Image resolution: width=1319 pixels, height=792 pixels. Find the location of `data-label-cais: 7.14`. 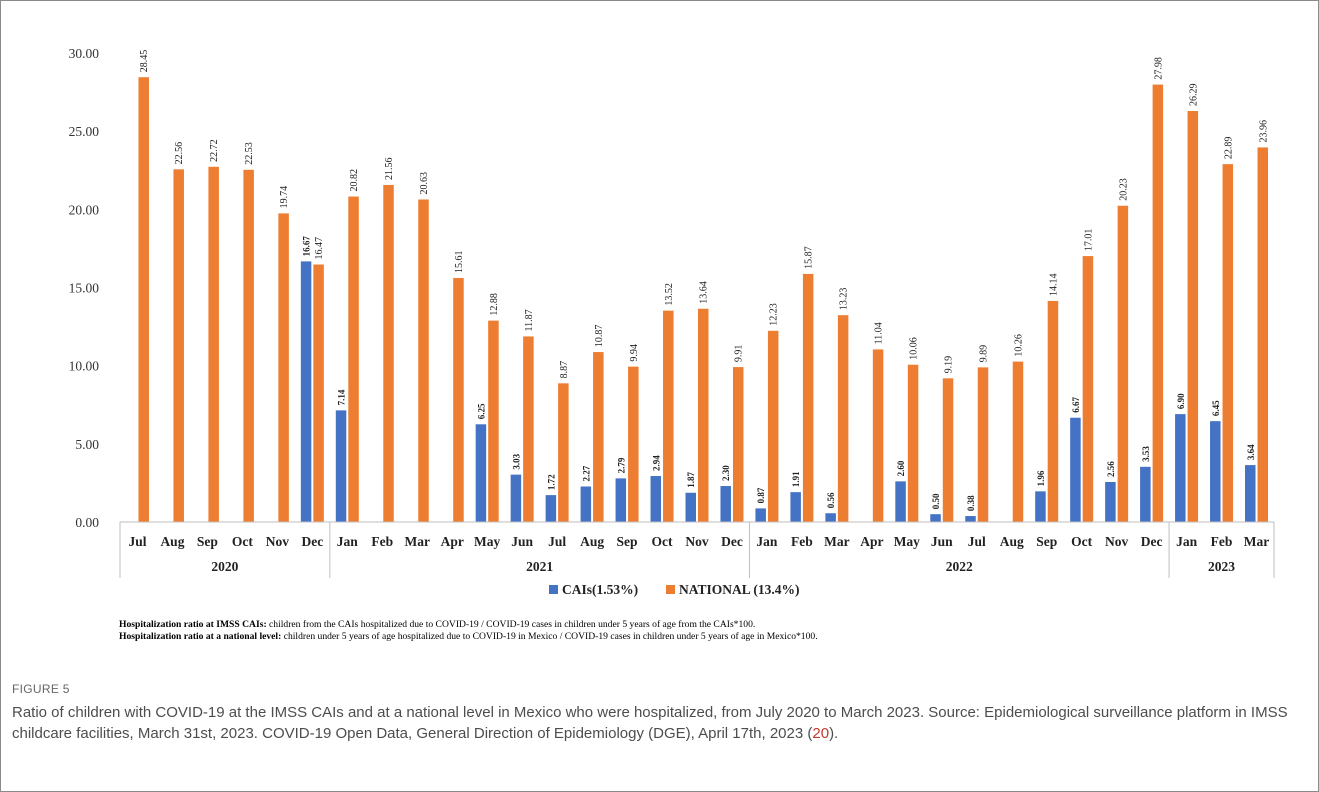

data-label-cais: 7.14 is located at coordinates (342, 397).